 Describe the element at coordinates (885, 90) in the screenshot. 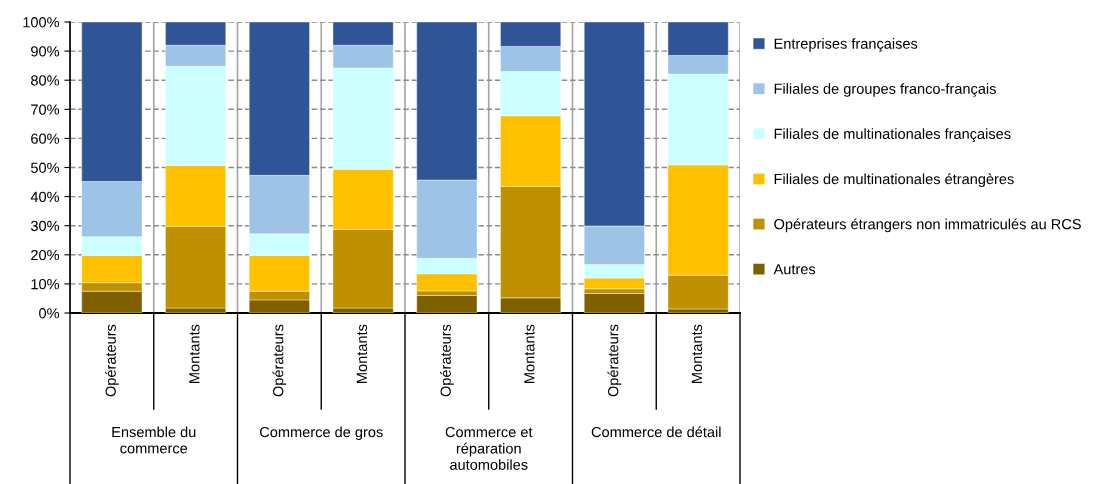

I see `legend-label: Filiales de groupes franco-français` at that location.